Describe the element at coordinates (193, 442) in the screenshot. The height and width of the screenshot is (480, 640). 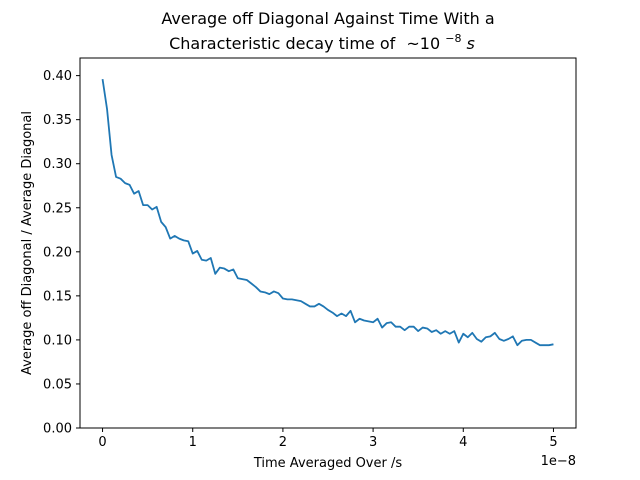
I see `x-tick-label: 1` at that location.